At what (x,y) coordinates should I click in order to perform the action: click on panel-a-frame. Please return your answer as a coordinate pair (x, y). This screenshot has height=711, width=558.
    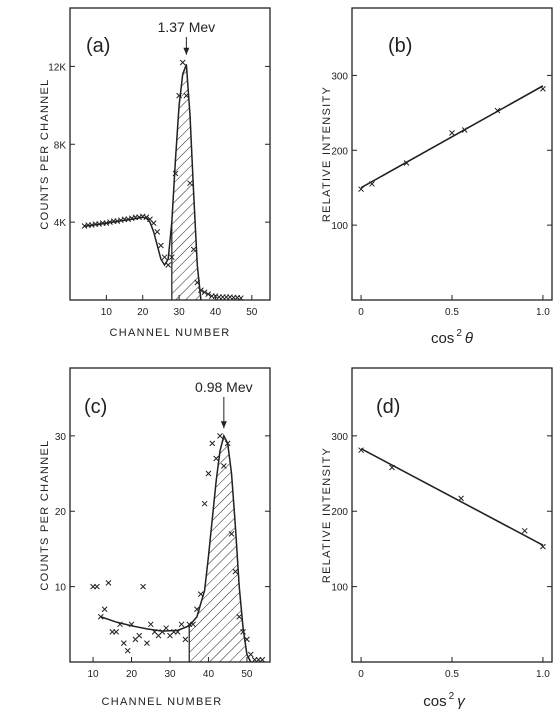
    Looking at the image, I should click on (170, 154).